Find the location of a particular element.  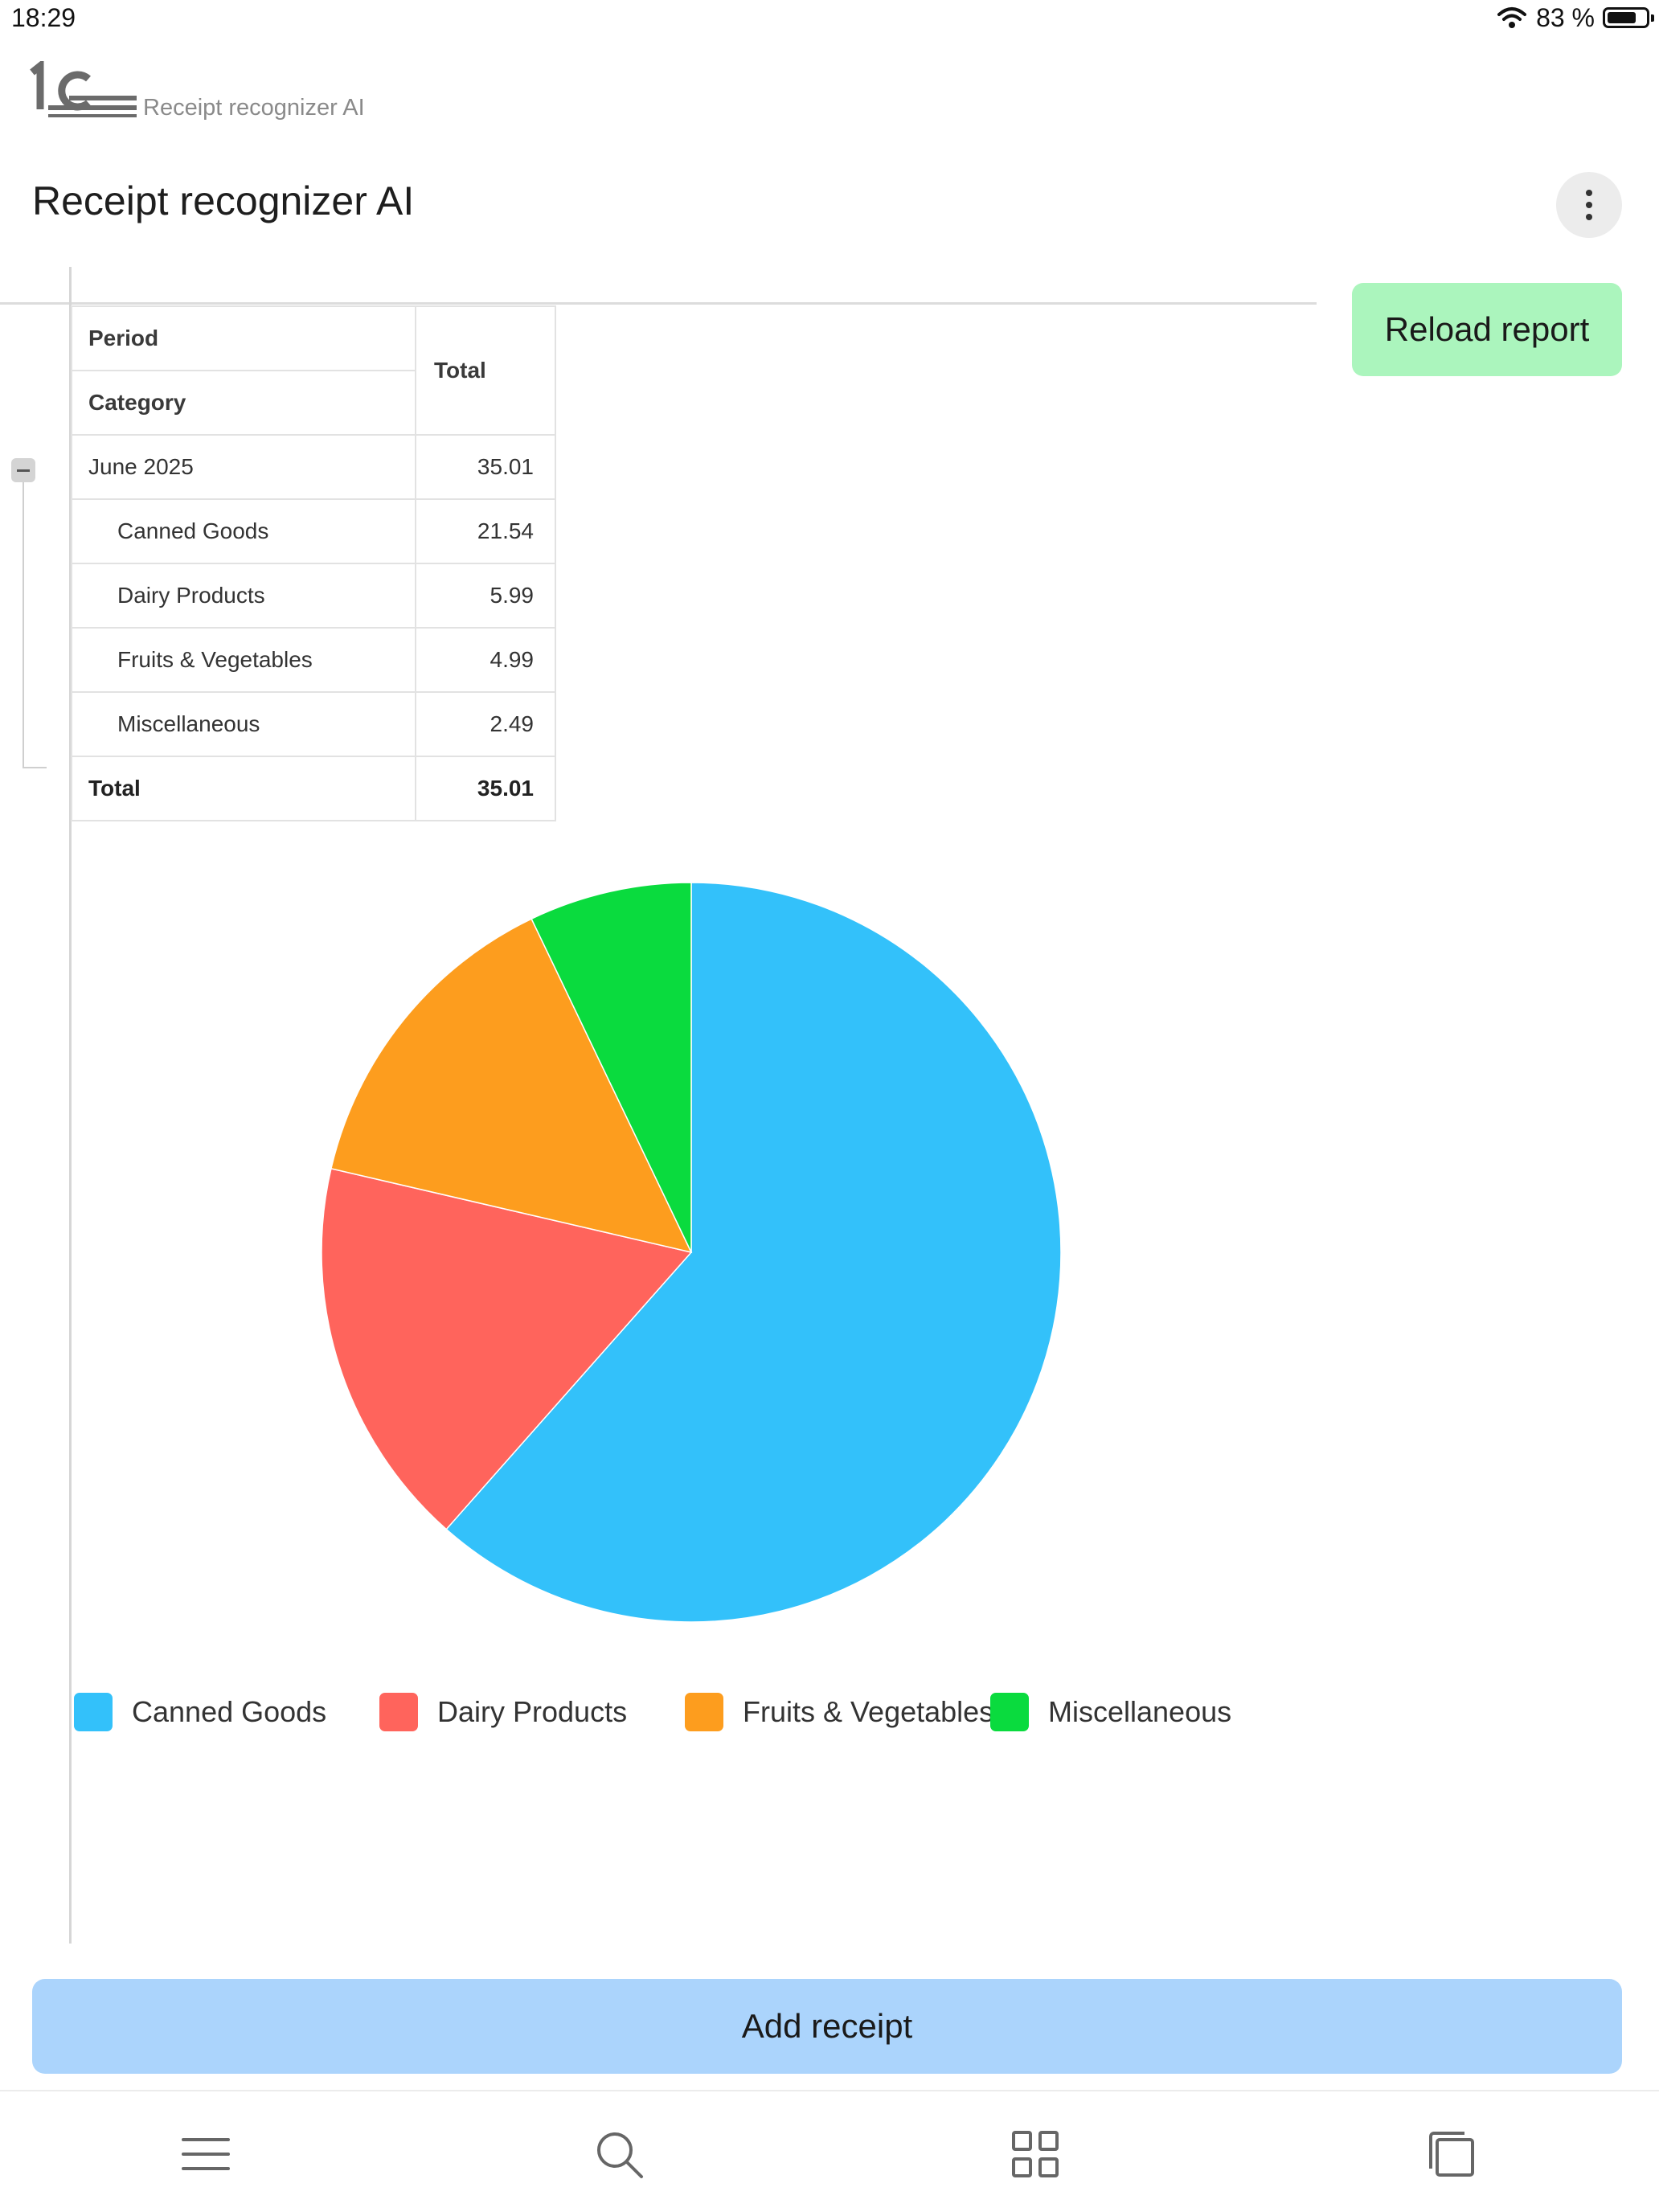

add-receipt-button: Add receipt is located at coordinates (827, 2026).